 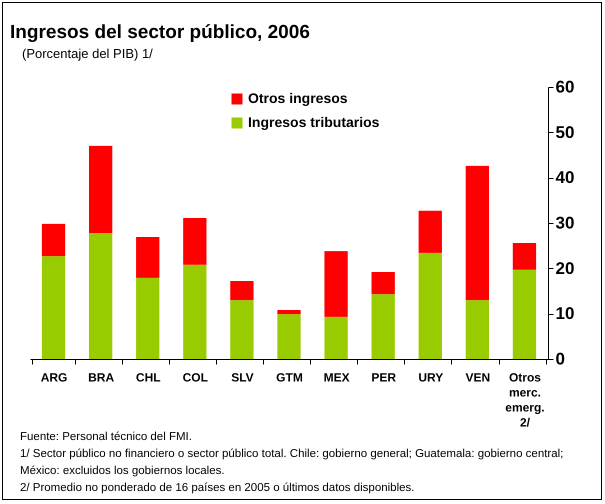 What do you see at coordinates (565, 132) in the screenshot?
I see `y-tick-label: 50` at bounding box center [565, 132].